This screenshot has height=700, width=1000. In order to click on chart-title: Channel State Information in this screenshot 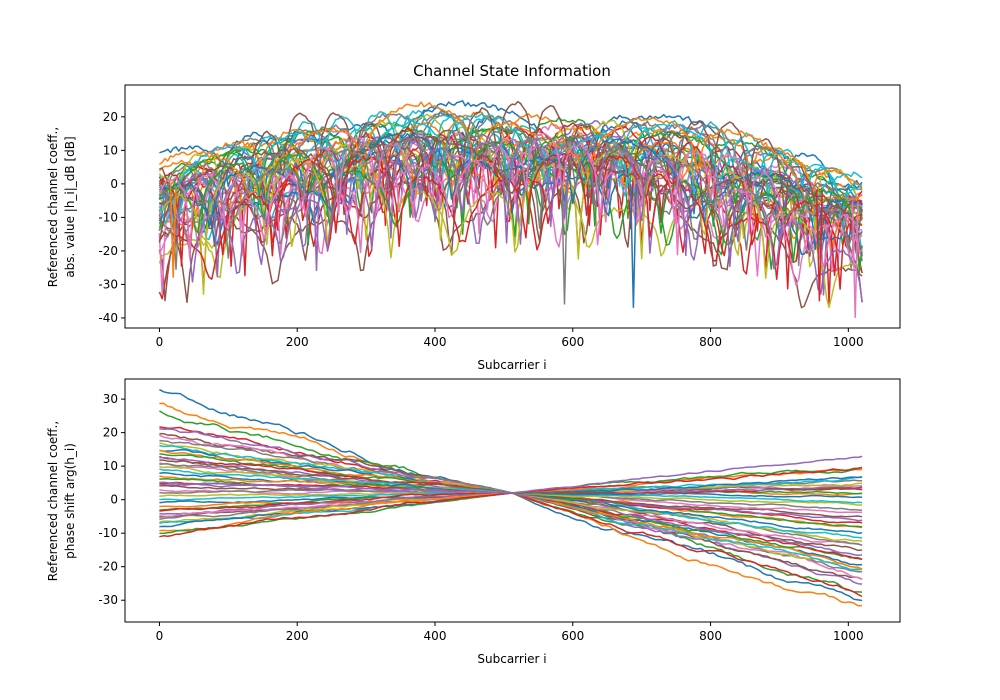, I will do `click(512, 71)`.